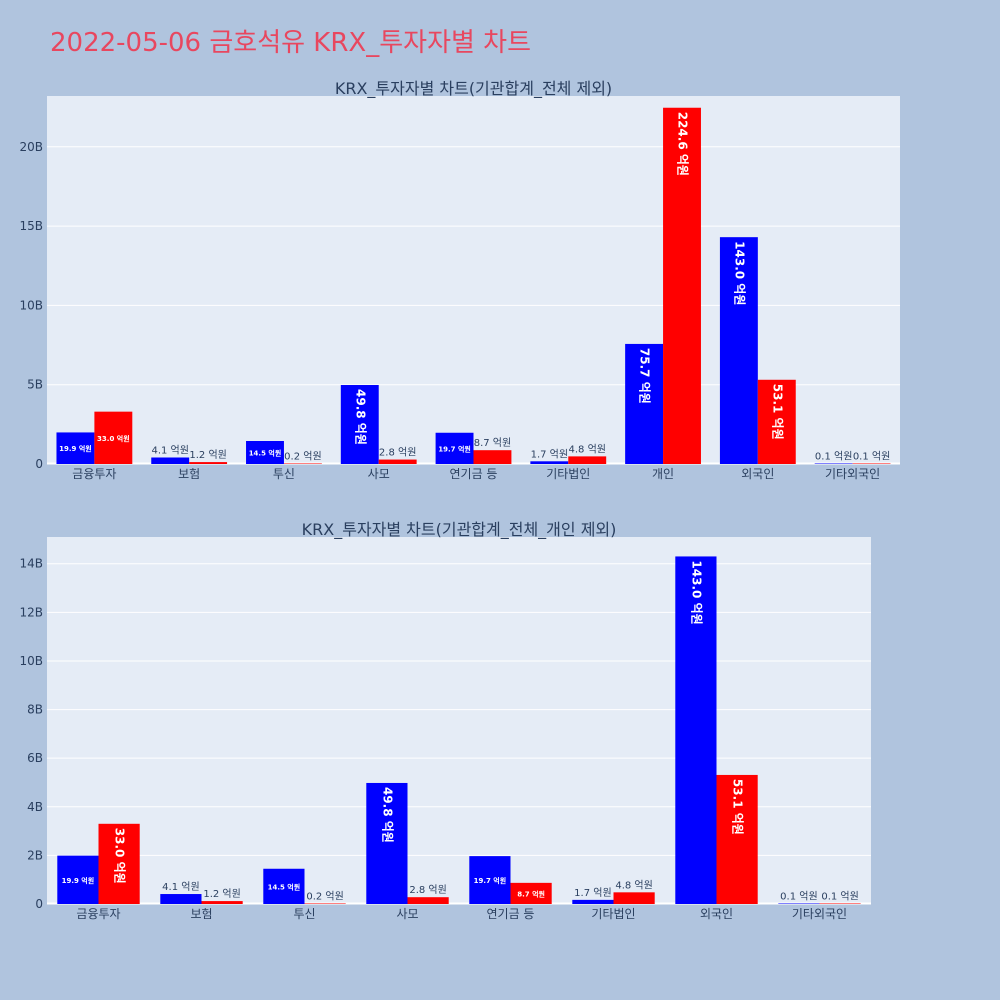  I want to click on y-tick-label: 4B, so click(35, 807).